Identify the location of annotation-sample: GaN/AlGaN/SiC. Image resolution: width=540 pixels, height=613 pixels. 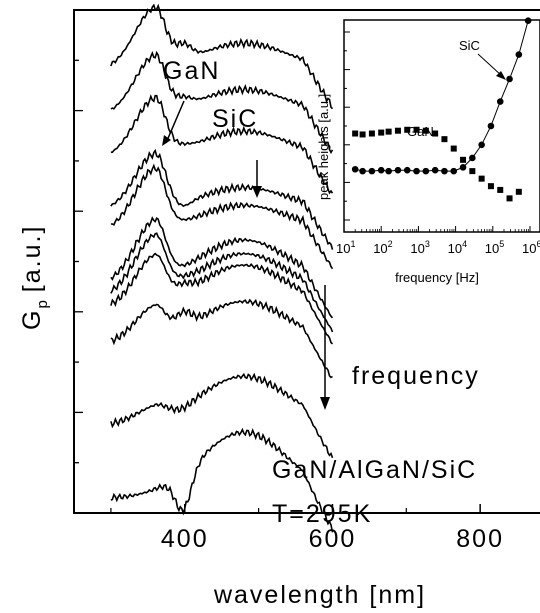
(374, 470).